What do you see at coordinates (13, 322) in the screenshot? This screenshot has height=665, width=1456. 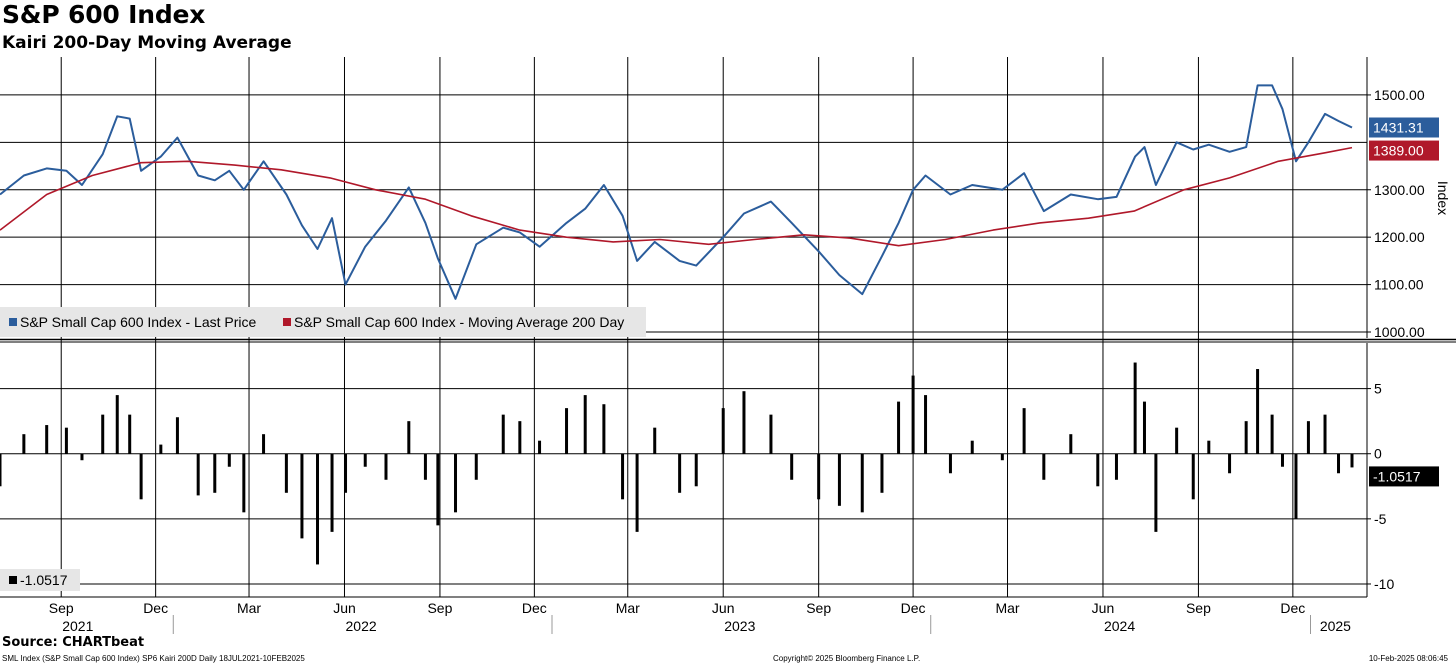 I see `legend-swatch-price` at bounding box center [13, 322].